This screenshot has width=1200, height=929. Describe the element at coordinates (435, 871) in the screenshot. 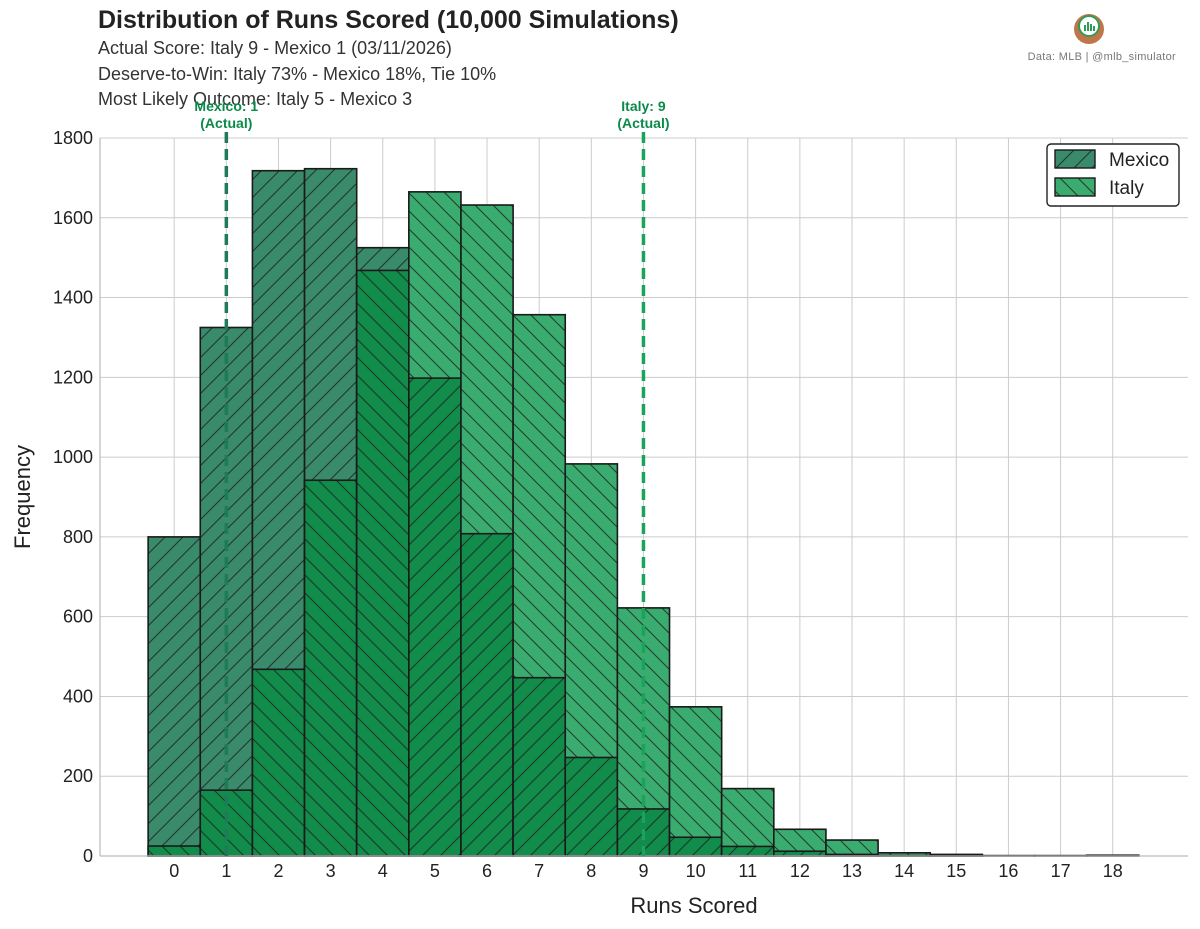

I see `x-tick-label: 5` at that location.